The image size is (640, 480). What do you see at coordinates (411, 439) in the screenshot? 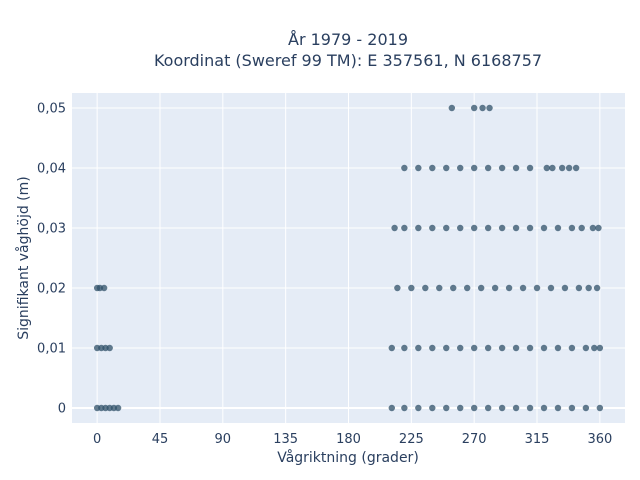
I see `x-tick-label: 225` at bounding box center [411, 439].